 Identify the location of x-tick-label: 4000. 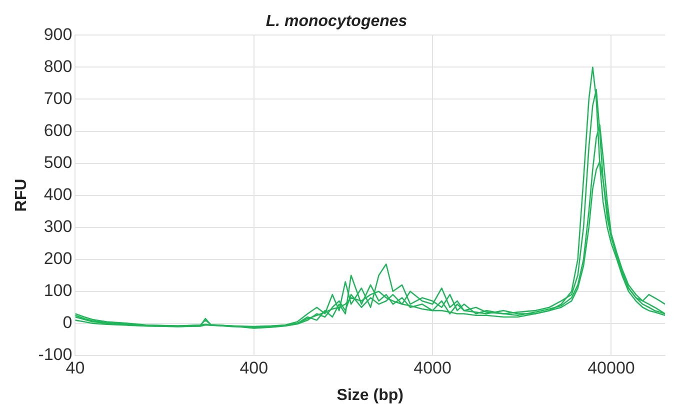
(433, 368).